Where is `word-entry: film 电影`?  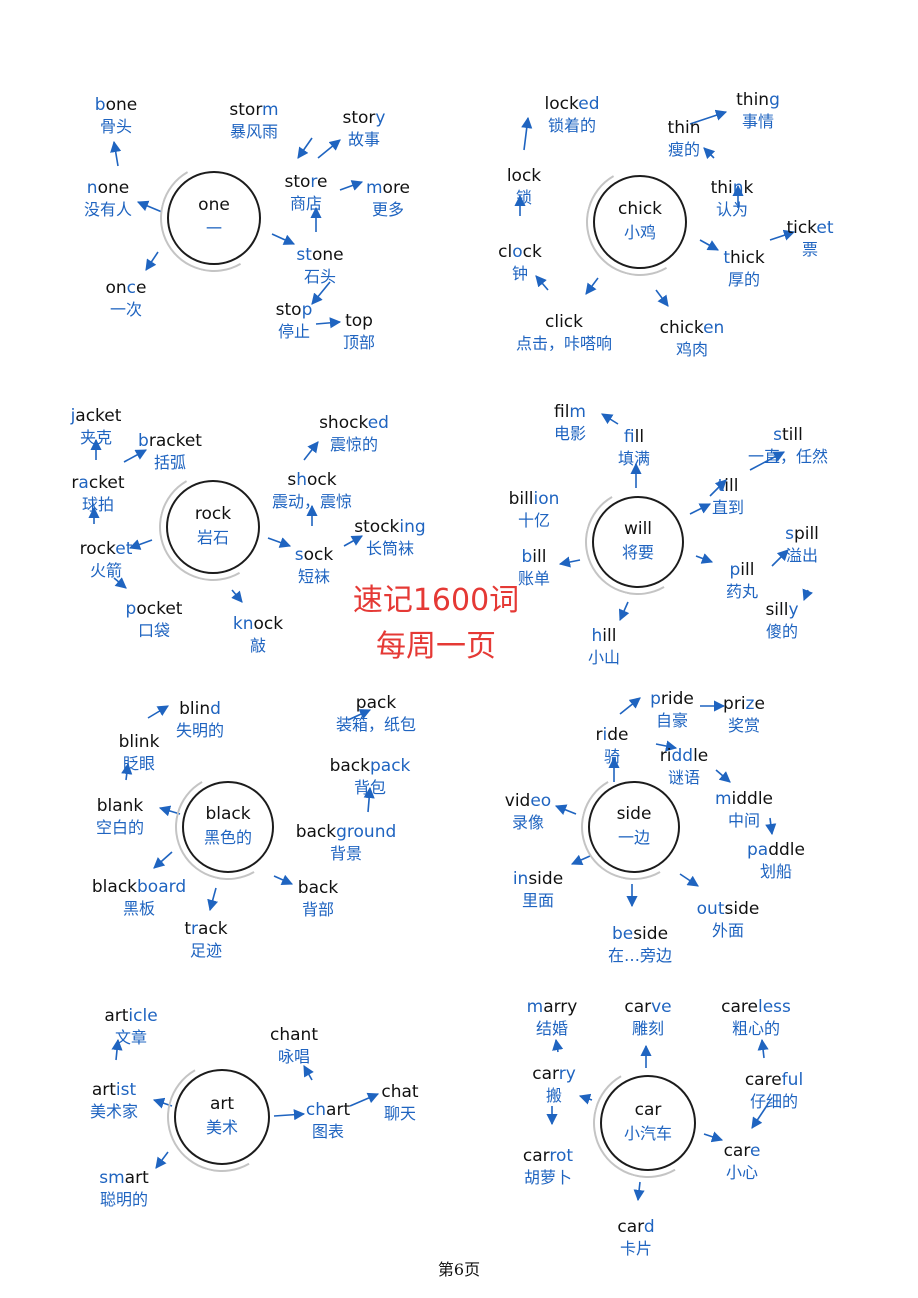
word-entry: film 电影 is located at coordinates (570, 423).